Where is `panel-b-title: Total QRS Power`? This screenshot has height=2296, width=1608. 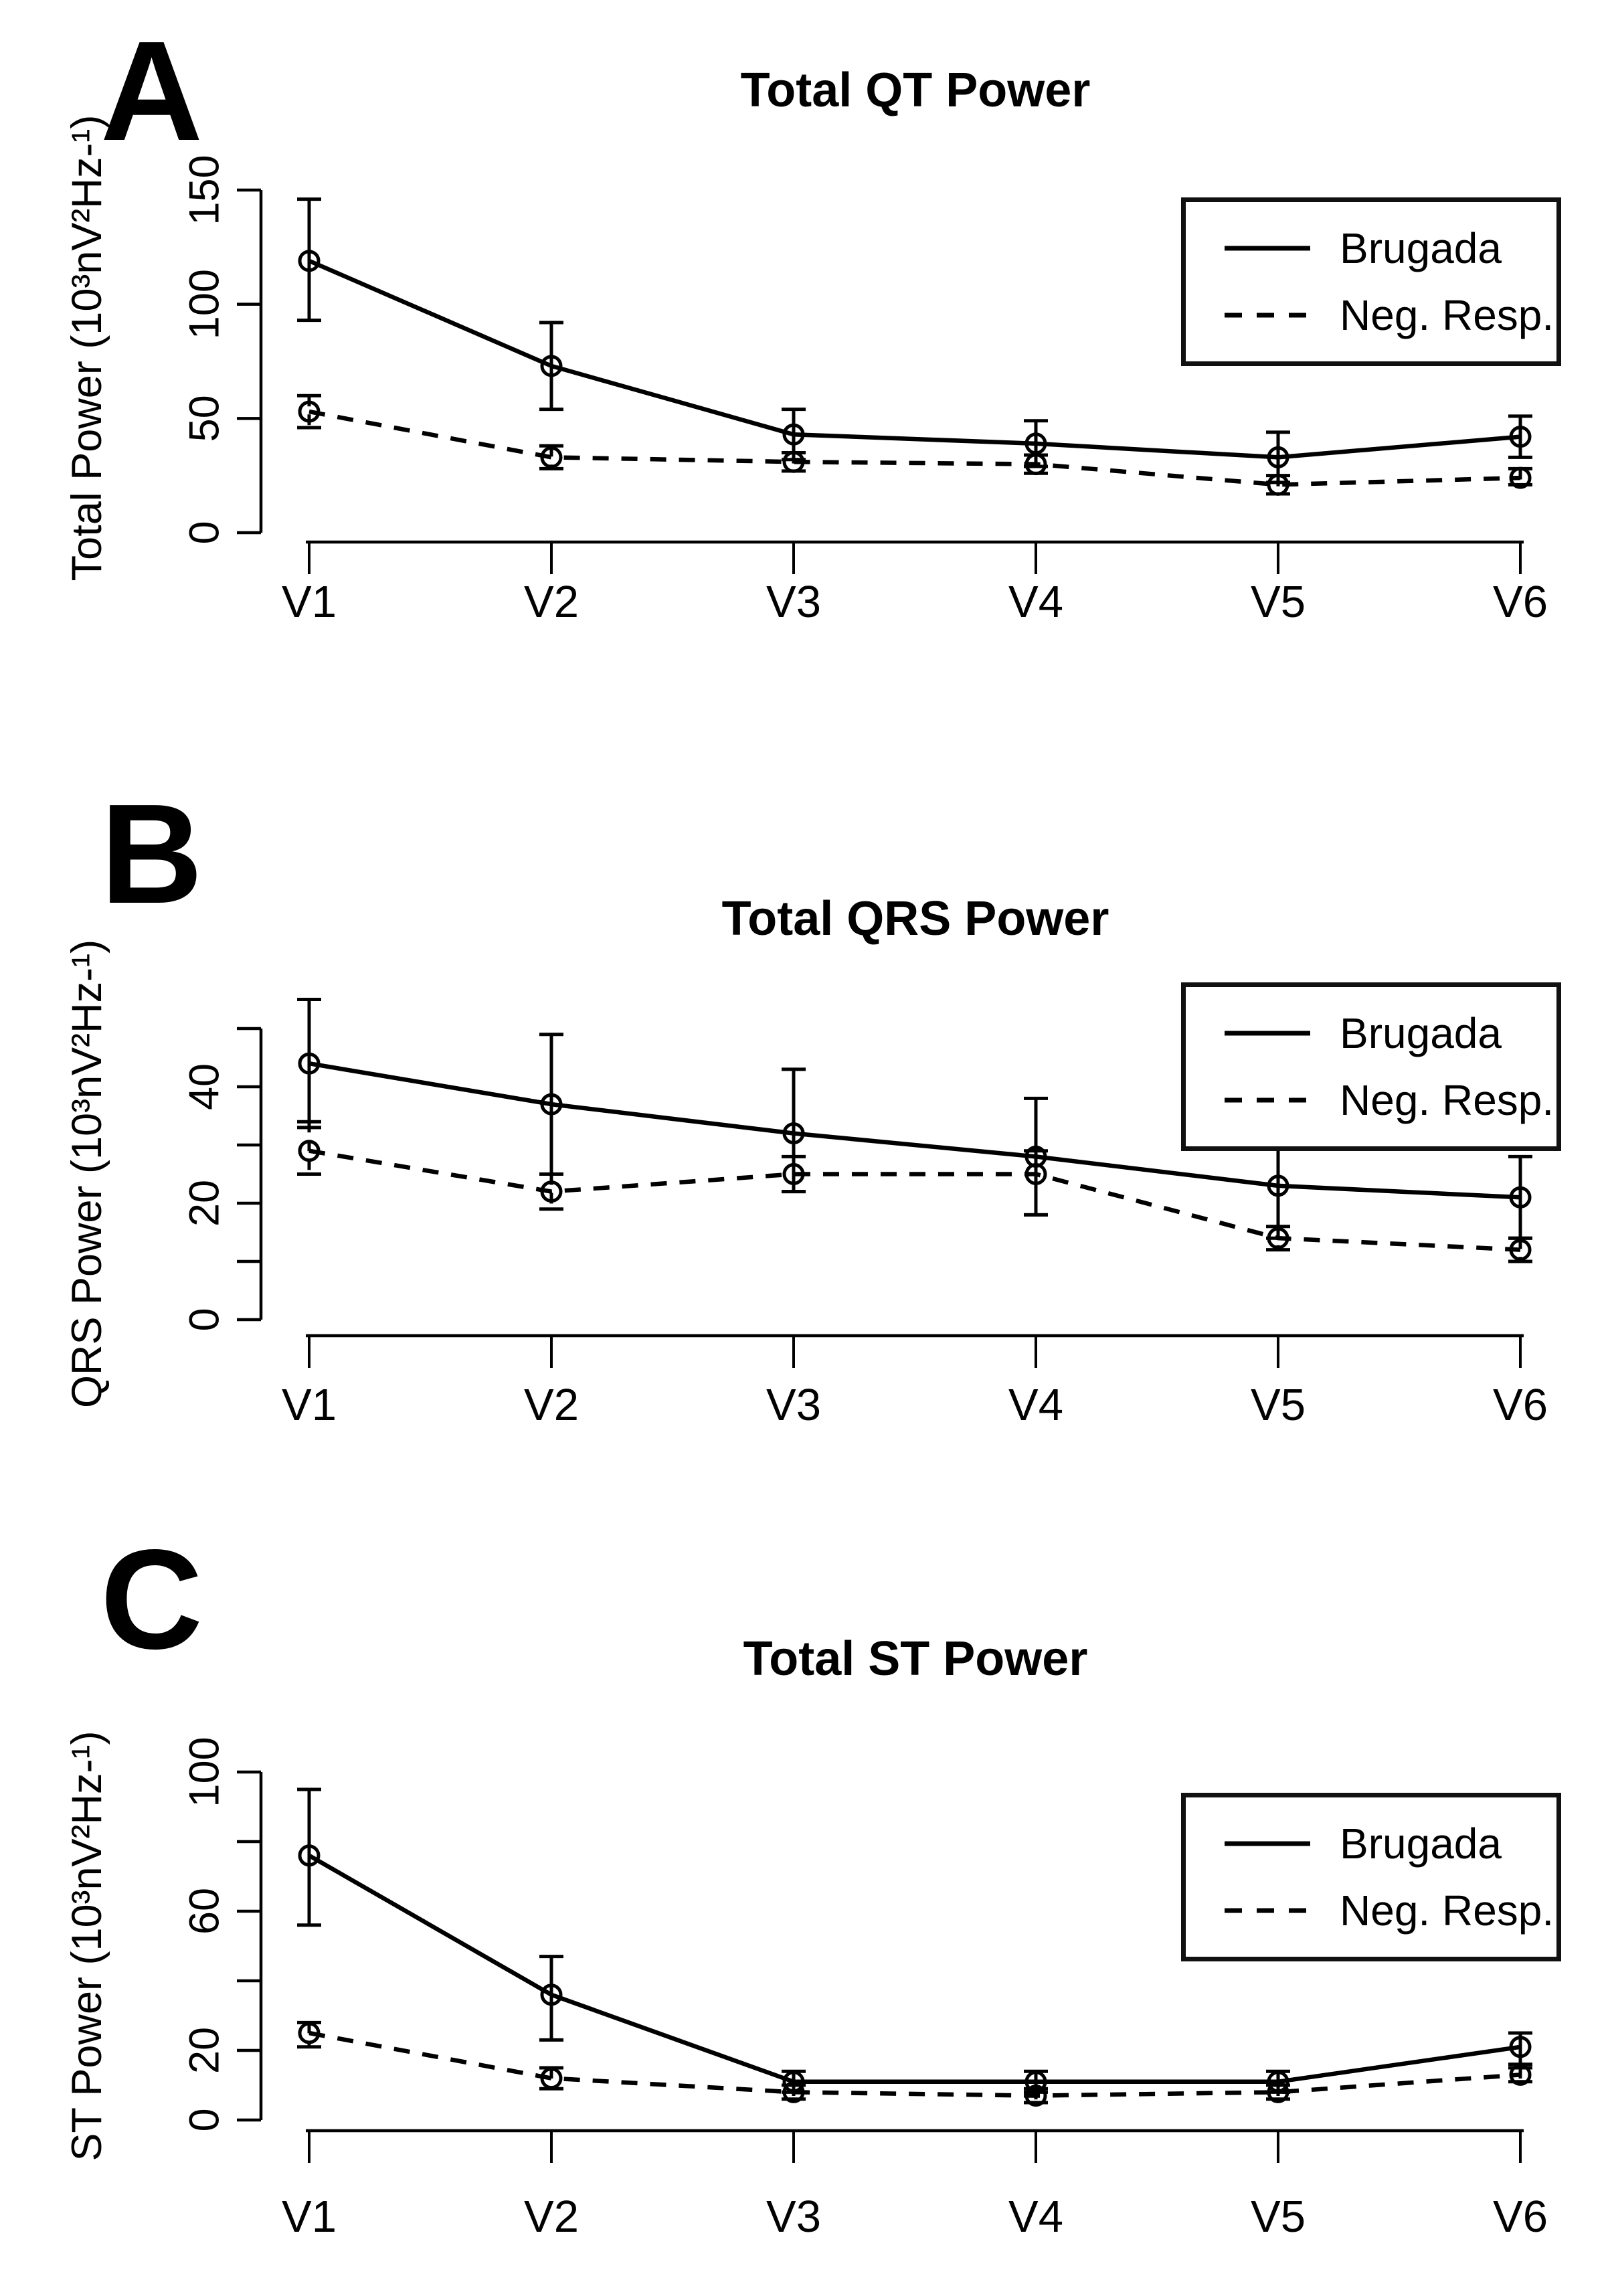 panel-b-title: Total QRS Power is located at coordinates (915, 919).